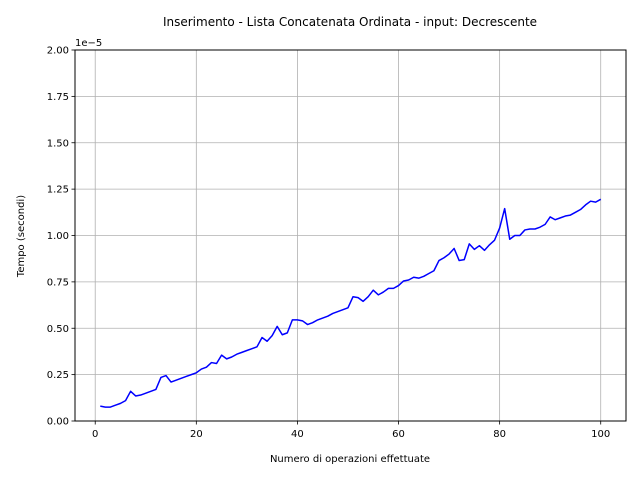 The width and height of the screenshot is (640, 480). I want to click on x-tick-label: 80, so click(499, 434).